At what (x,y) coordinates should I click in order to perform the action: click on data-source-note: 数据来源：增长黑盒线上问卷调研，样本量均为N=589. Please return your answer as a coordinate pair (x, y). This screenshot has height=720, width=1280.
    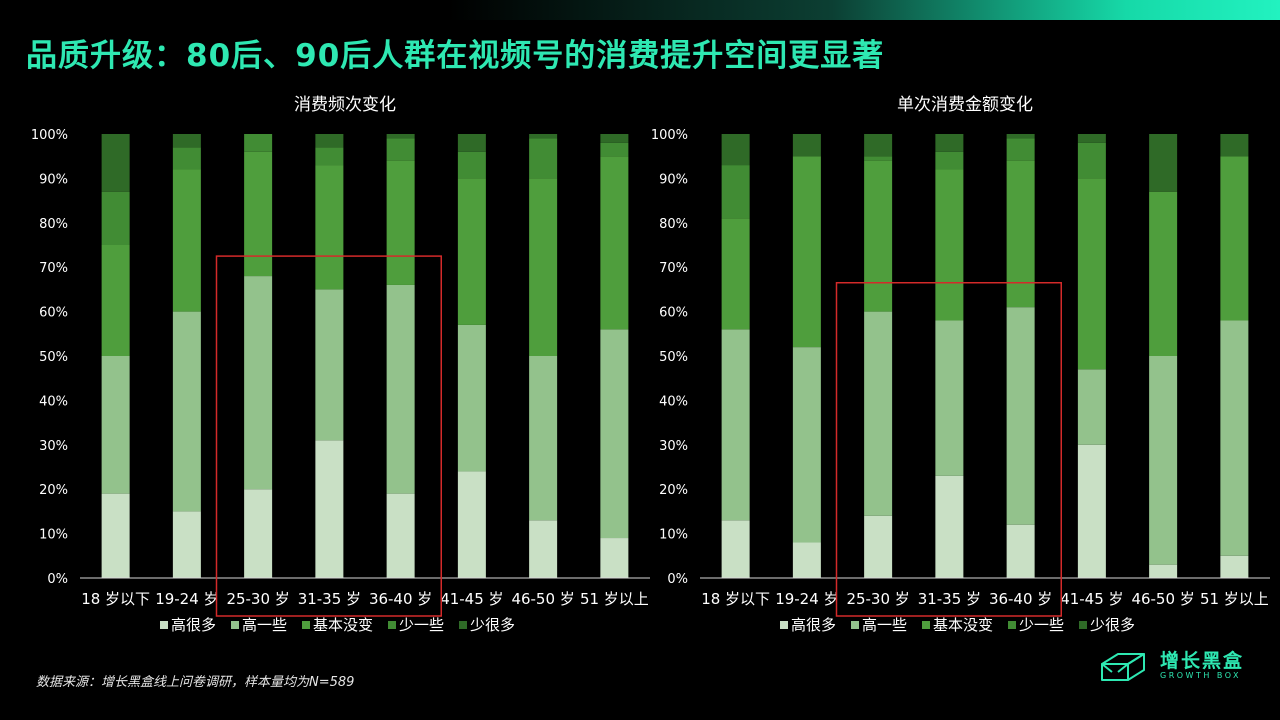
    Looking at the image, I should click on (195, 682).